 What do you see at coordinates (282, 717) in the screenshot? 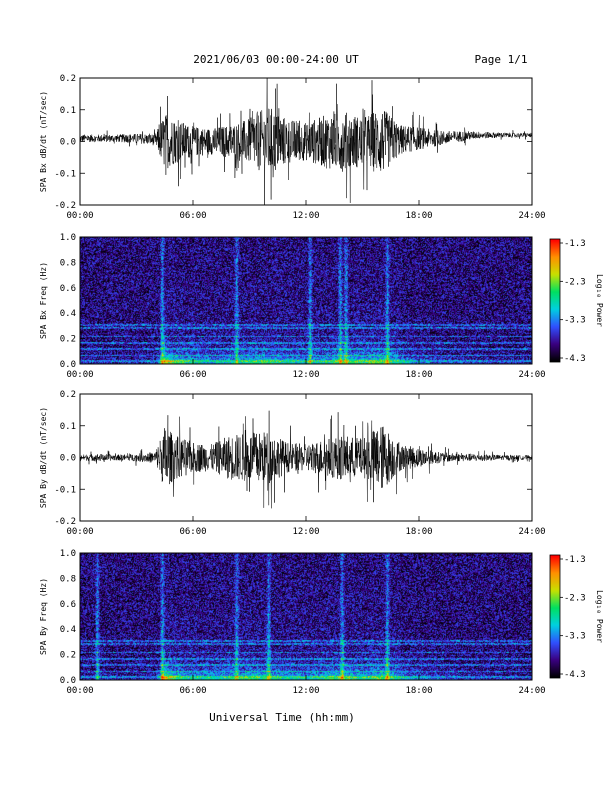
I see `x-axis-label: Universal Time (hh:mm)` at bounding box center [282, 717].